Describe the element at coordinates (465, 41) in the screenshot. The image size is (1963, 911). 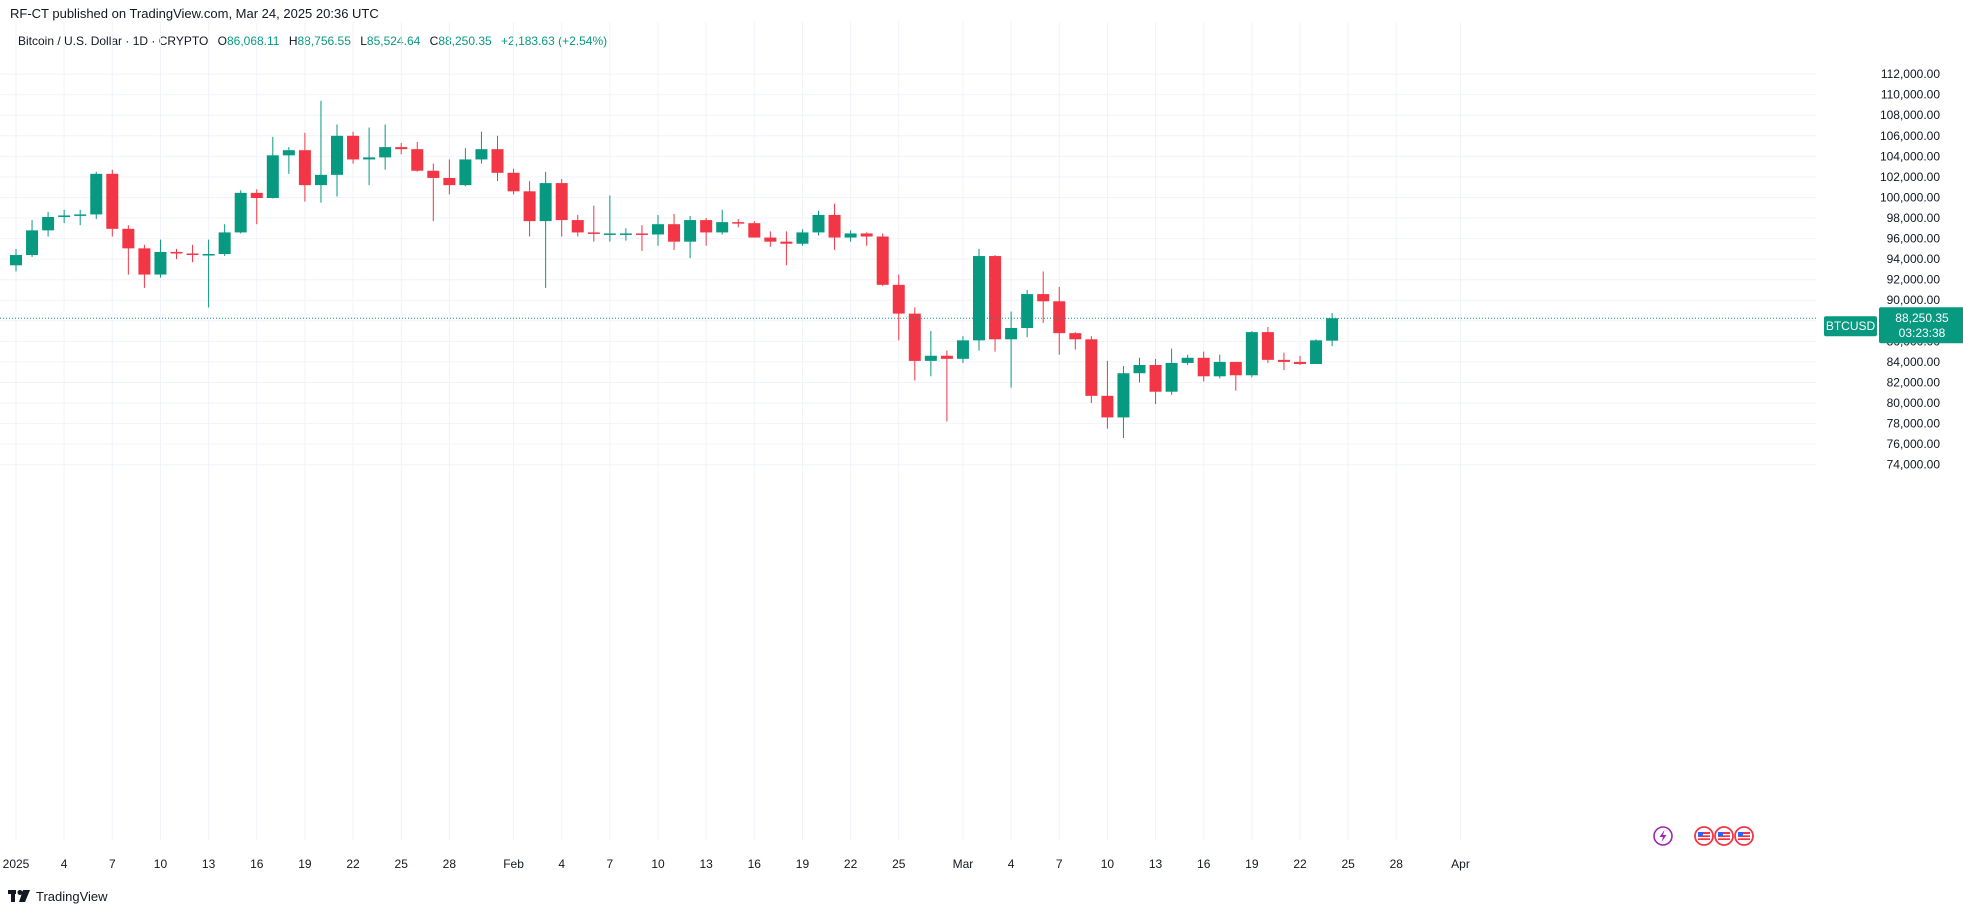
I see `close-value: 88,250.35` at that location.